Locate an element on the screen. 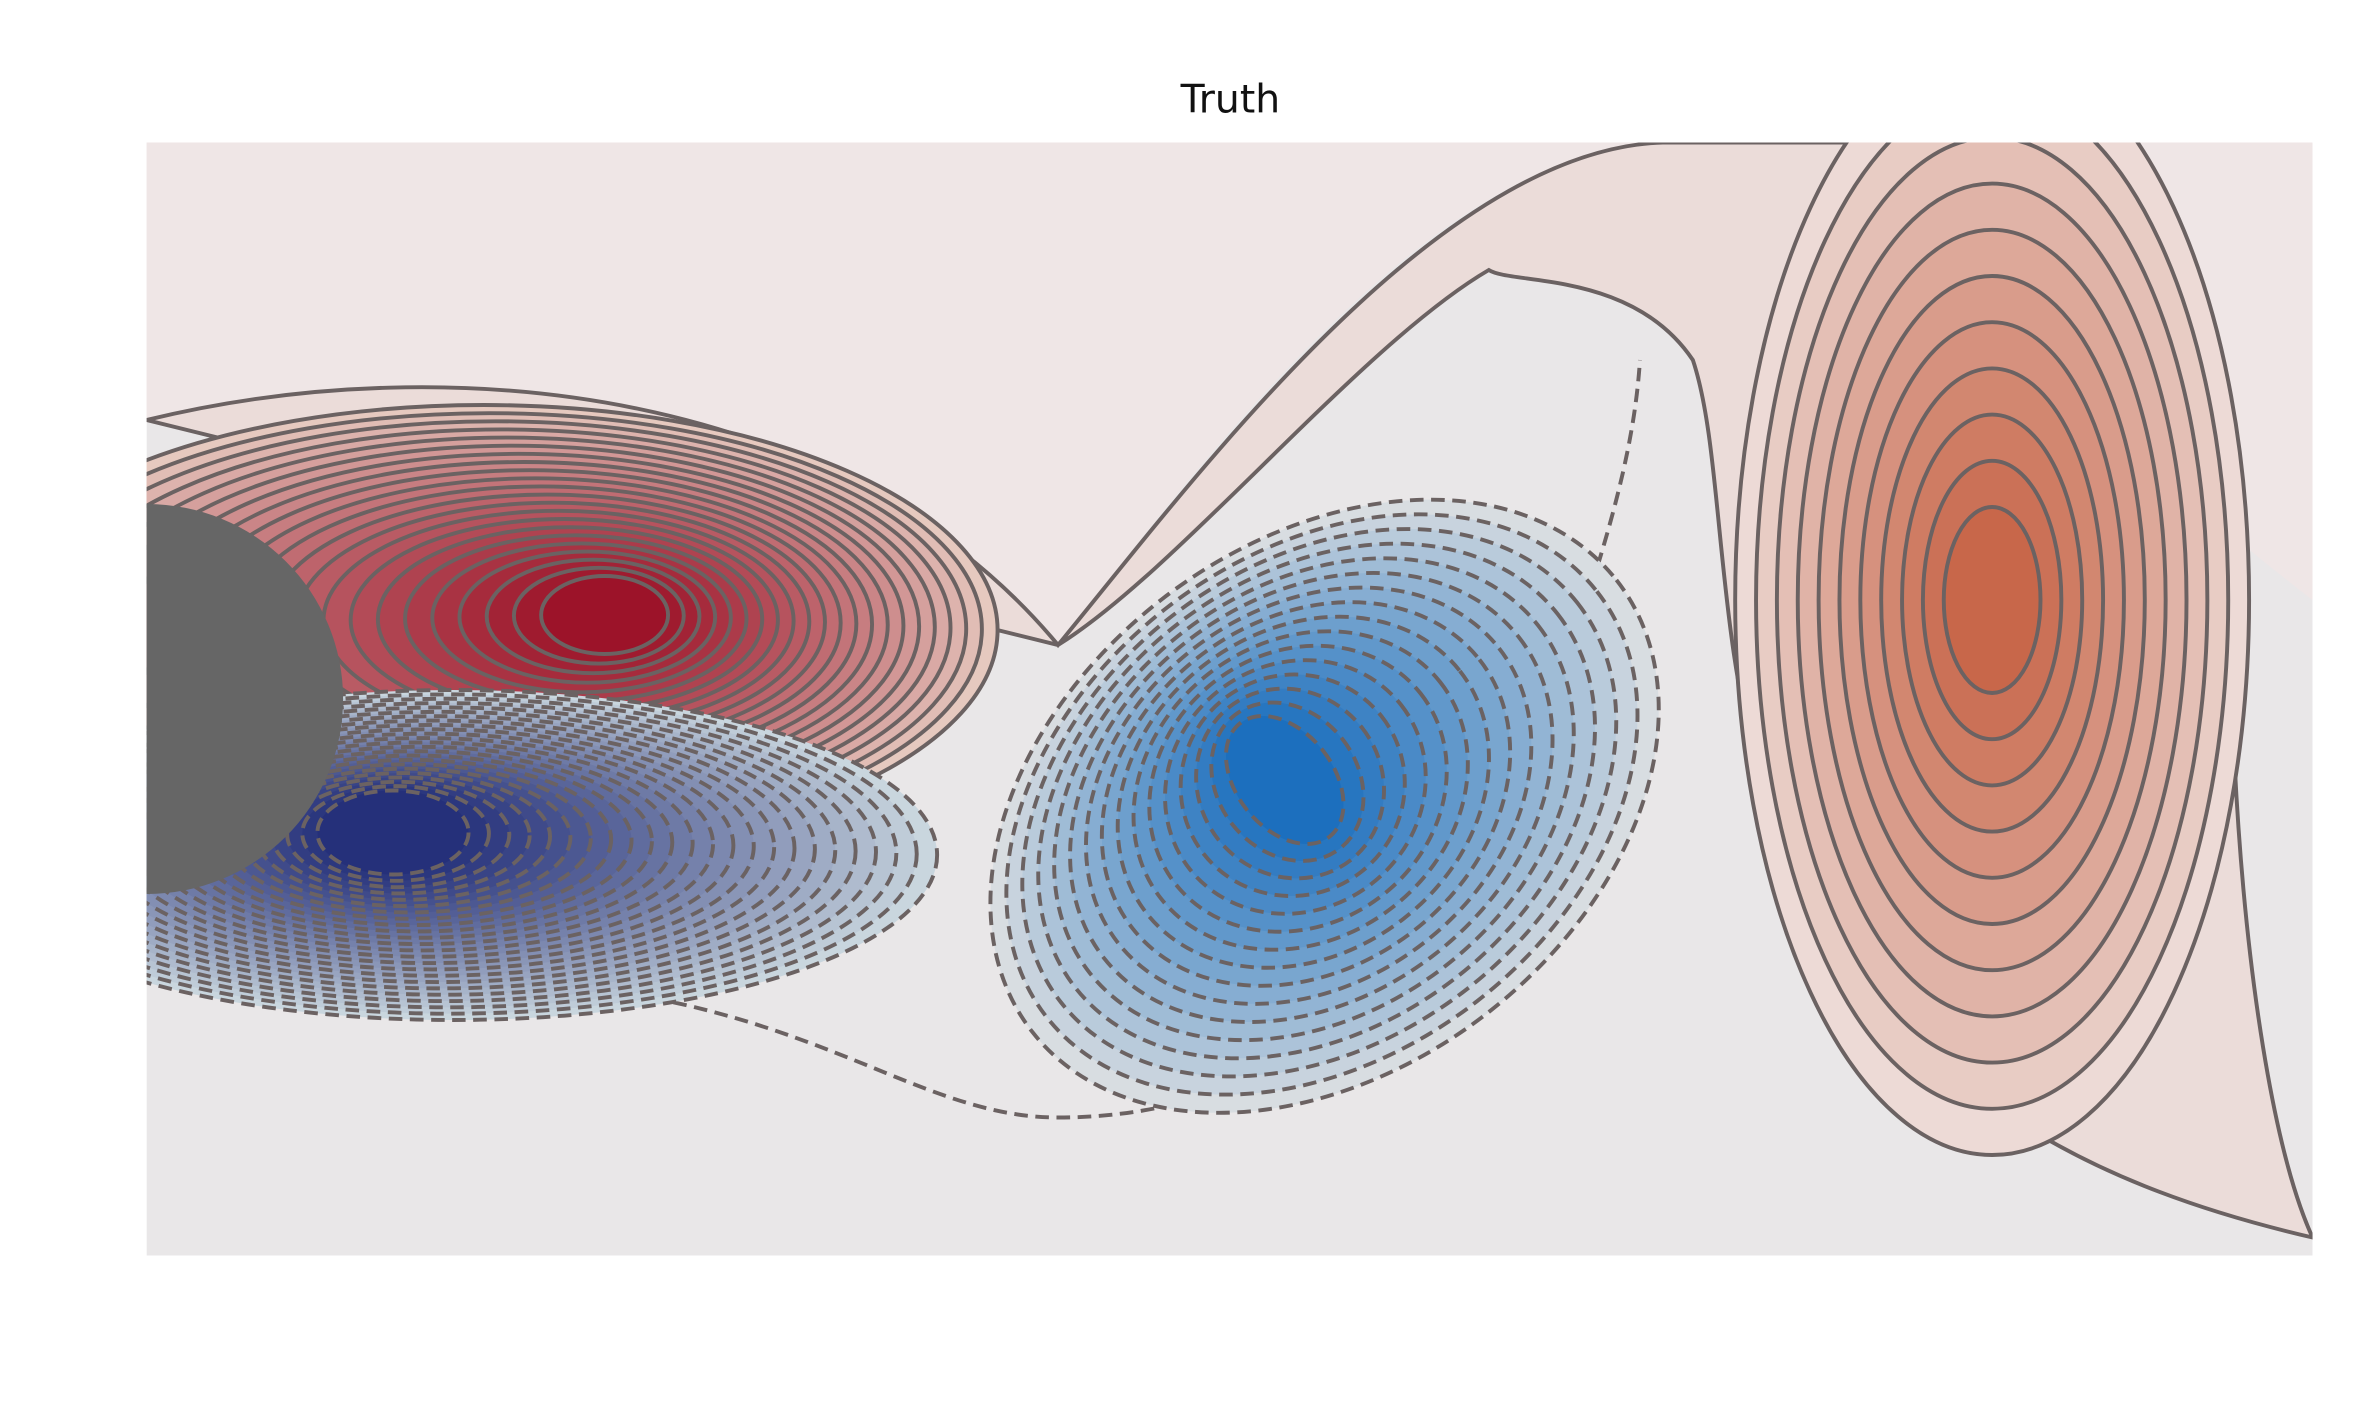  cylinder is located at coordinates (245, 699).